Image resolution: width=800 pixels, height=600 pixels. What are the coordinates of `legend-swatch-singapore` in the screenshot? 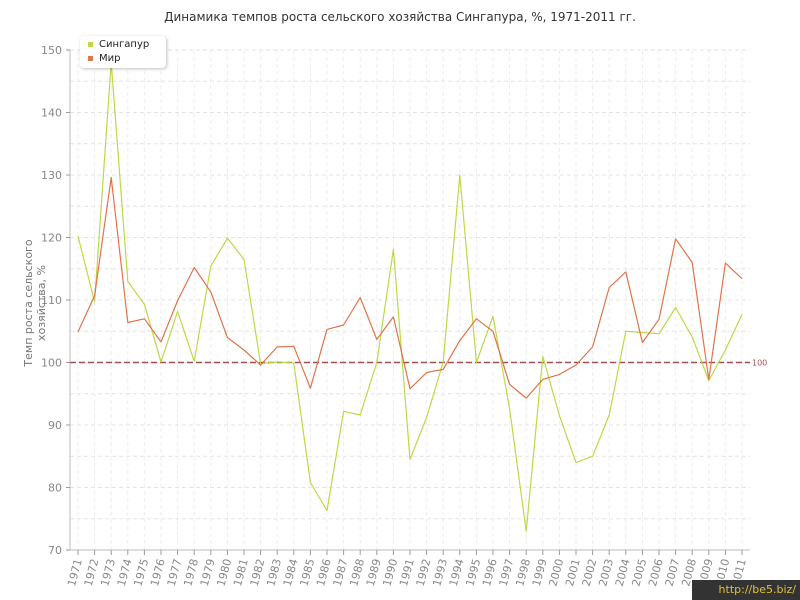 It's located at (90, 44).